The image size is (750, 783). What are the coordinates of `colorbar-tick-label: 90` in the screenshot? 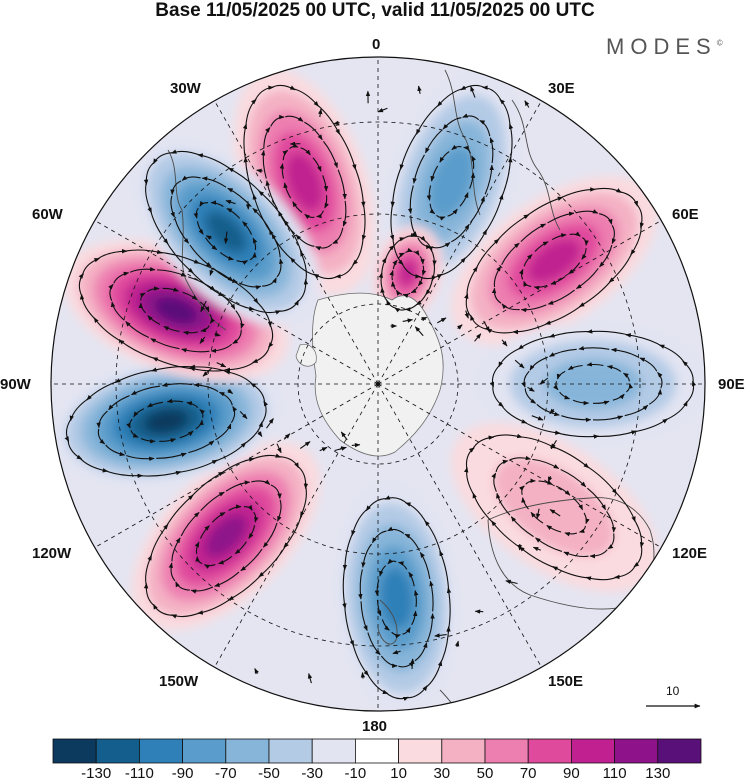 It's located at (571, 773).